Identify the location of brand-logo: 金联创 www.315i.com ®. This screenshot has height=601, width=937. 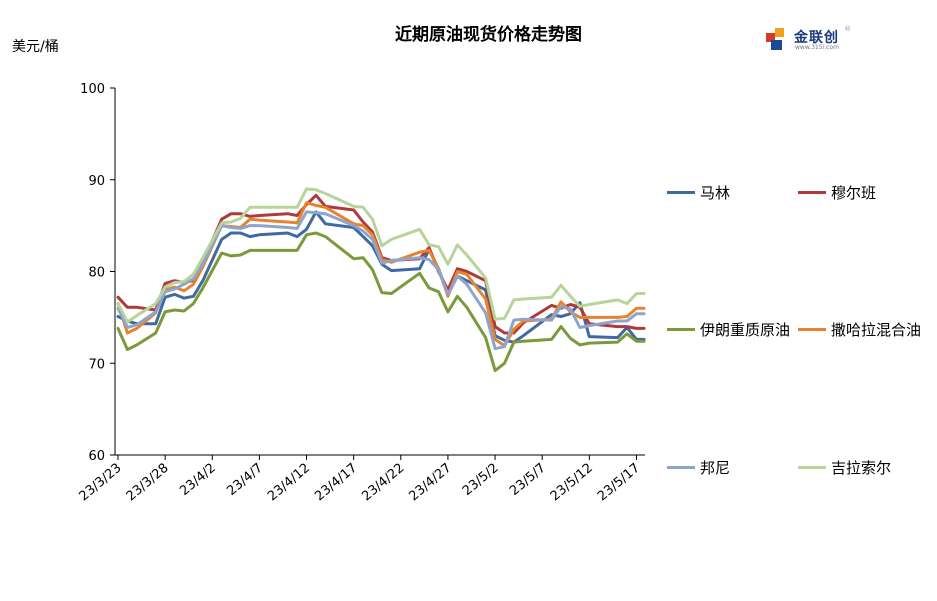
(811, 39).